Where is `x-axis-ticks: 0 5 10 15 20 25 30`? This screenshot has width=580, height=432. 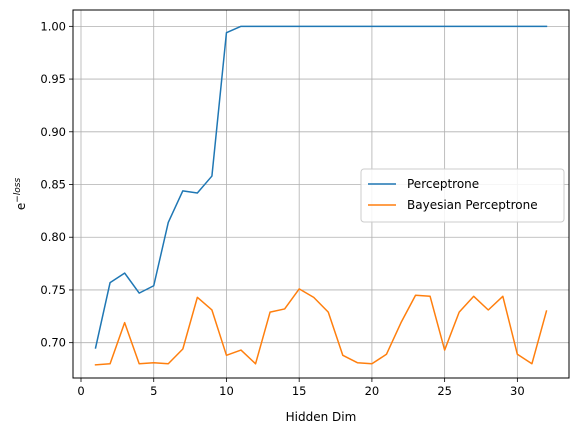
x-axis-ticks: 0 5 10 15 20 25 30 is located at coordinates (301, 388).